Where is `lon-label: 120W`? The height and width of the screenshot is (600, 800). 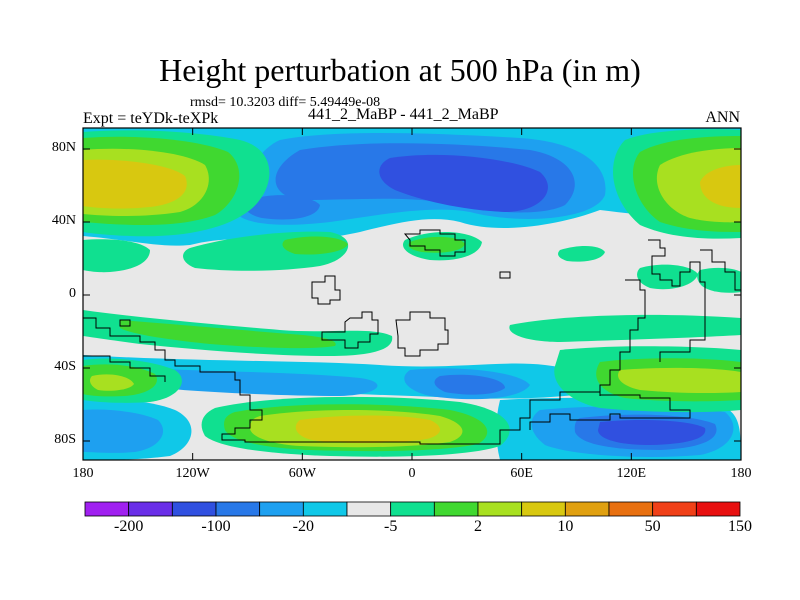 lon-label: 120W is located at coordinates (192, 473).